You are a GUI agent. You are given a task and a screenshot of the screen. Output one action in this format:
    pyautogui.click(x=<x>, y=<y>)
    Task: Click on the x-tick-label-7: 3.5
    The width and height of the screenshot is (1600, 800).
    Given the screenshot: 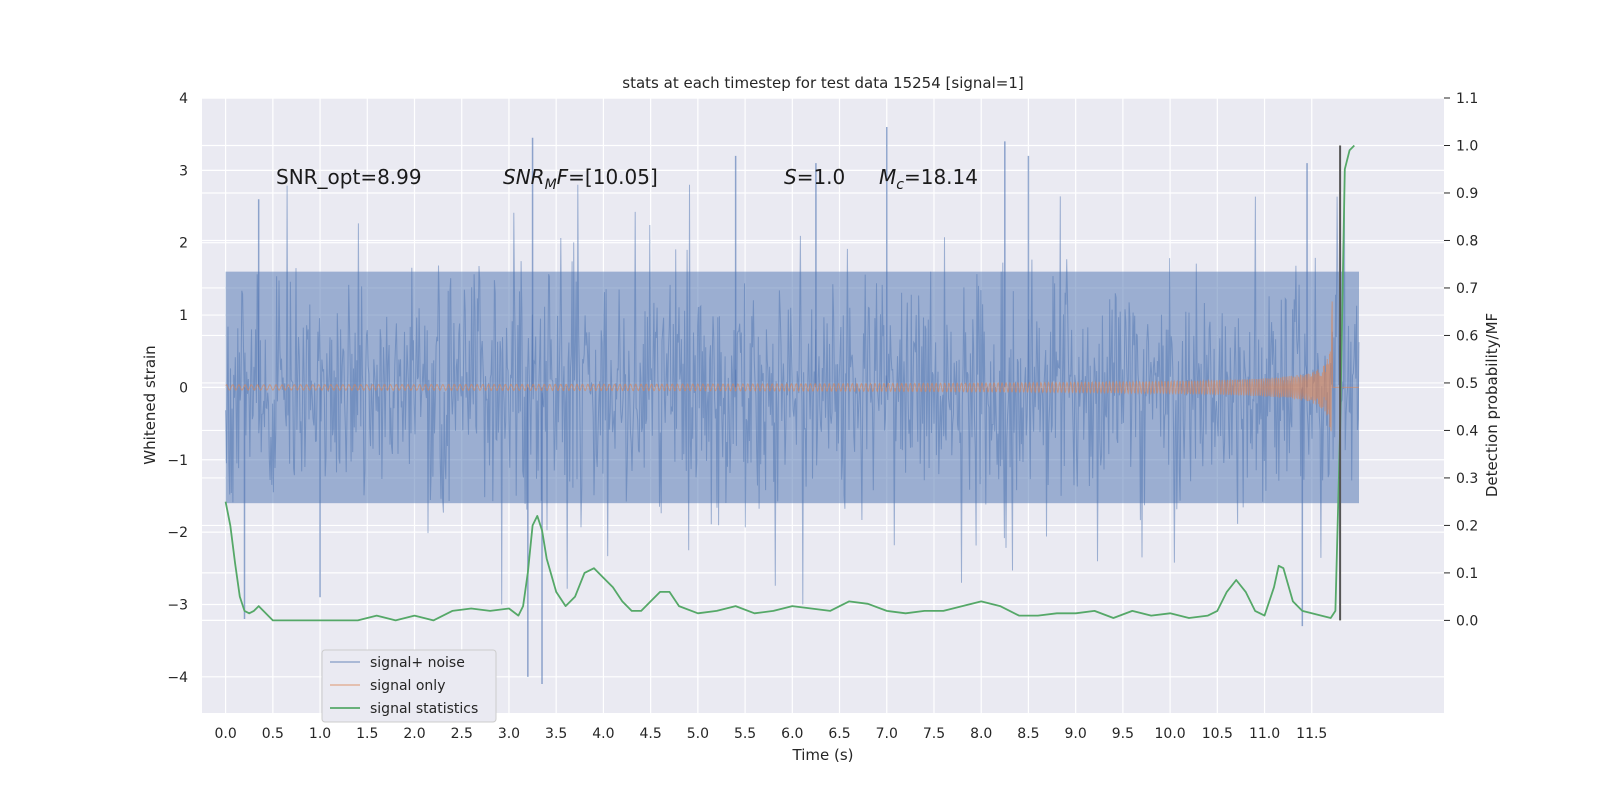 What is the action you would take?
    pyautogui.click(x=556, y=734)
    